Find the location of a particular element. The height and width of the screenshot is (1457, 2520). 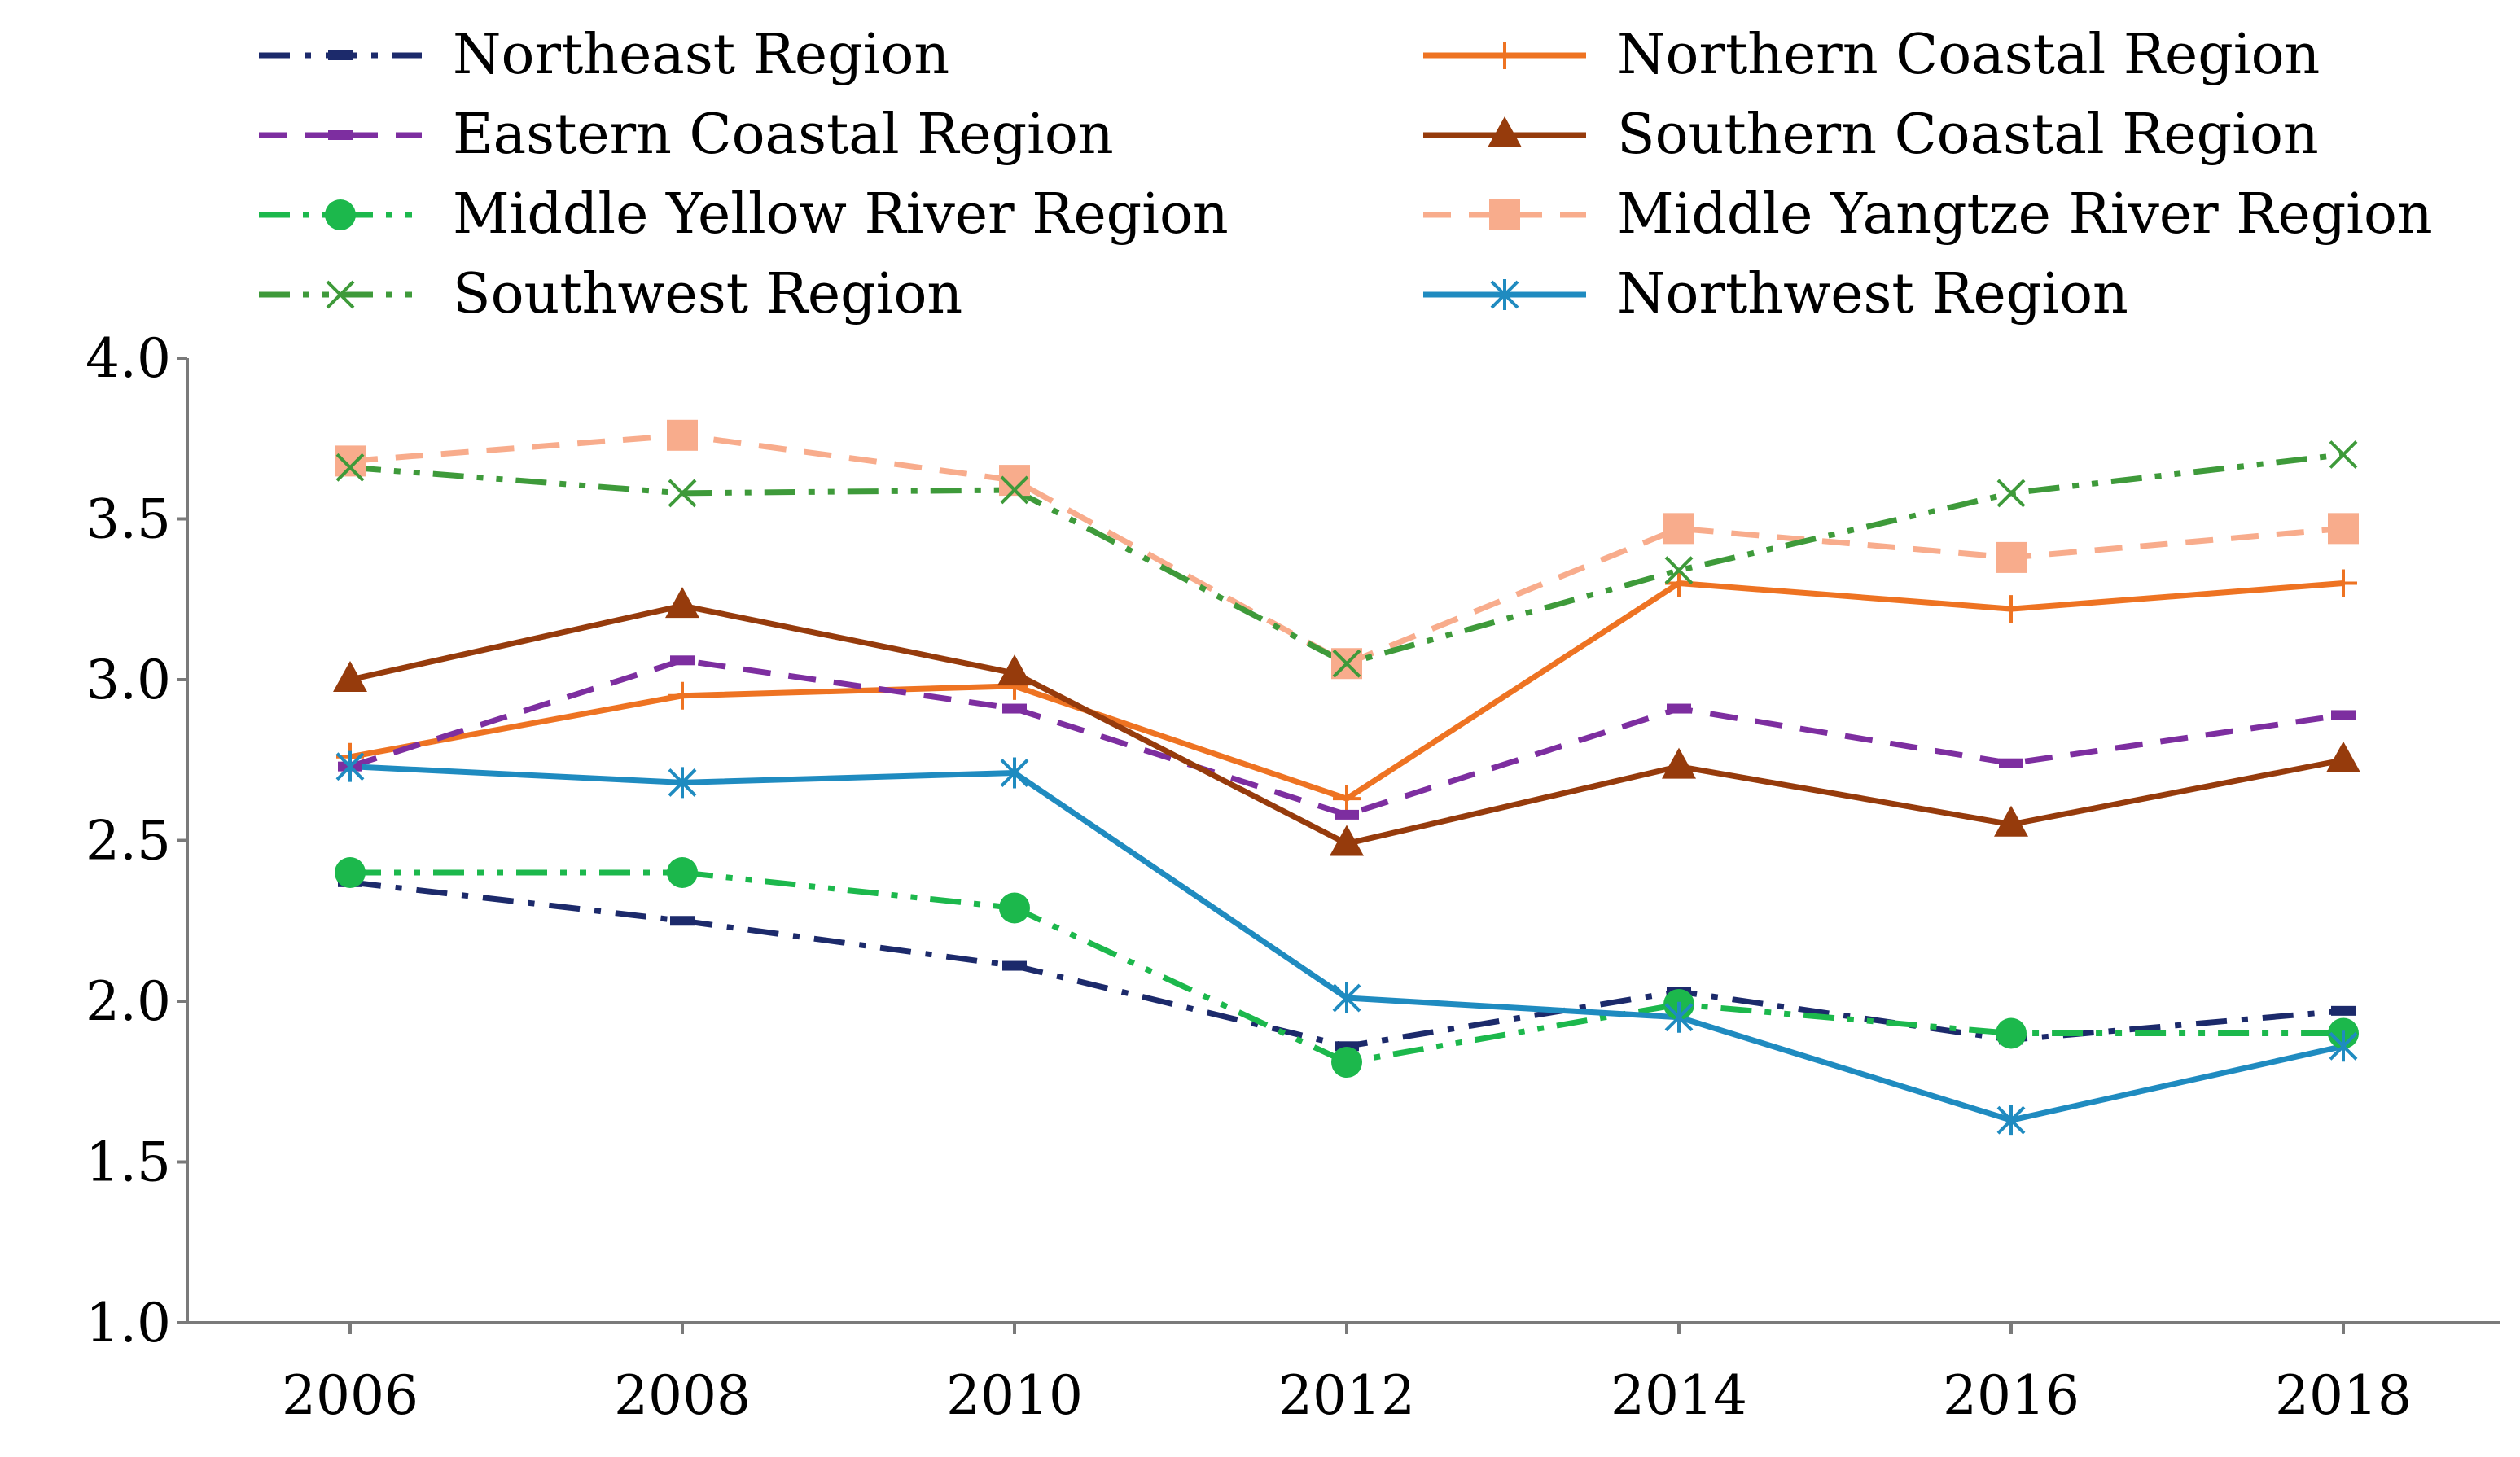

legend-item: Eastern Coastal Region is located at coordinates (687, 135).